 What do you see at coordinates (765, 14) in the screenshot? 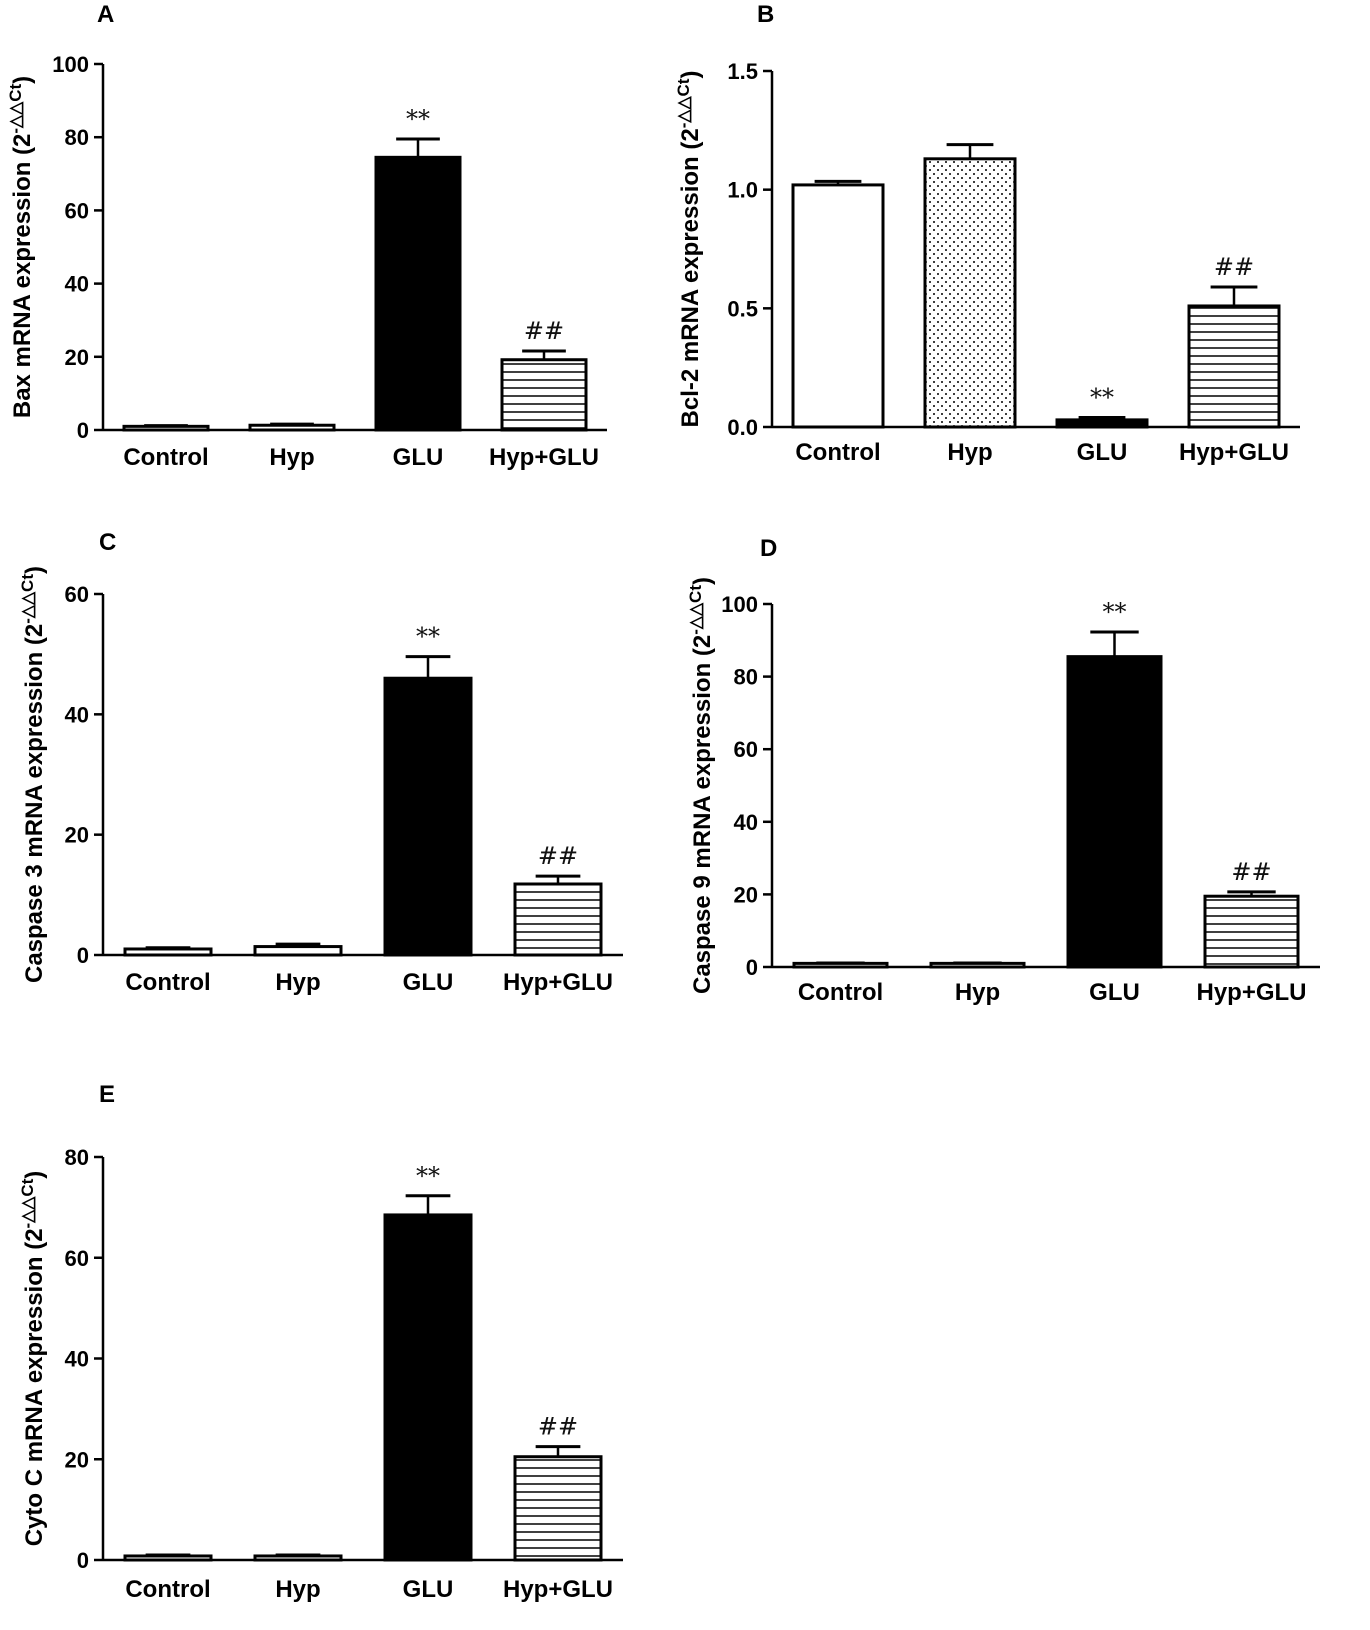
I see `panel-letter: B` at bounding box center [765, 14].